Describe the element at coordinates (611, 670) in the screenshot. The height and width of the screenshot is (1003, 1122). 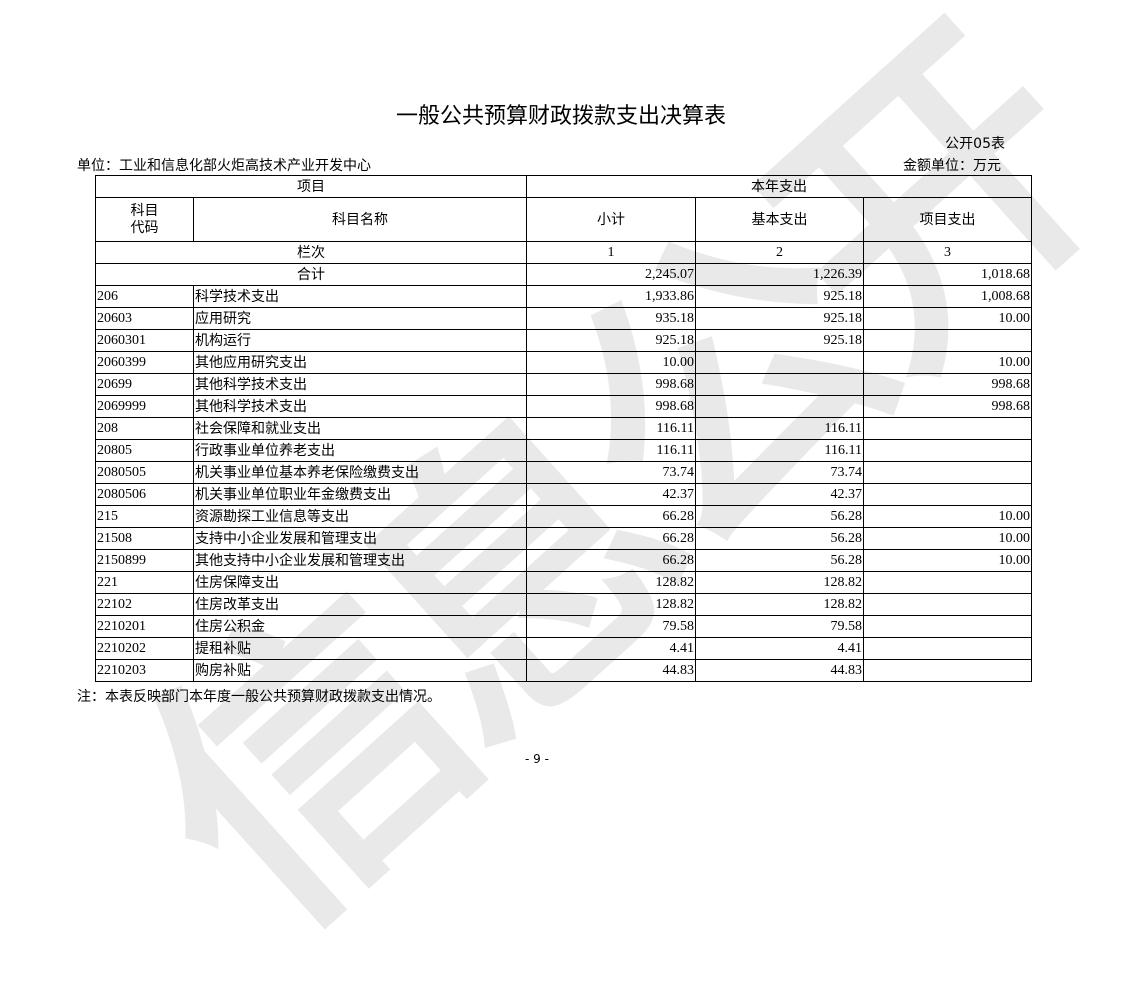
I see `row-subtotal: 44.83` at that location.